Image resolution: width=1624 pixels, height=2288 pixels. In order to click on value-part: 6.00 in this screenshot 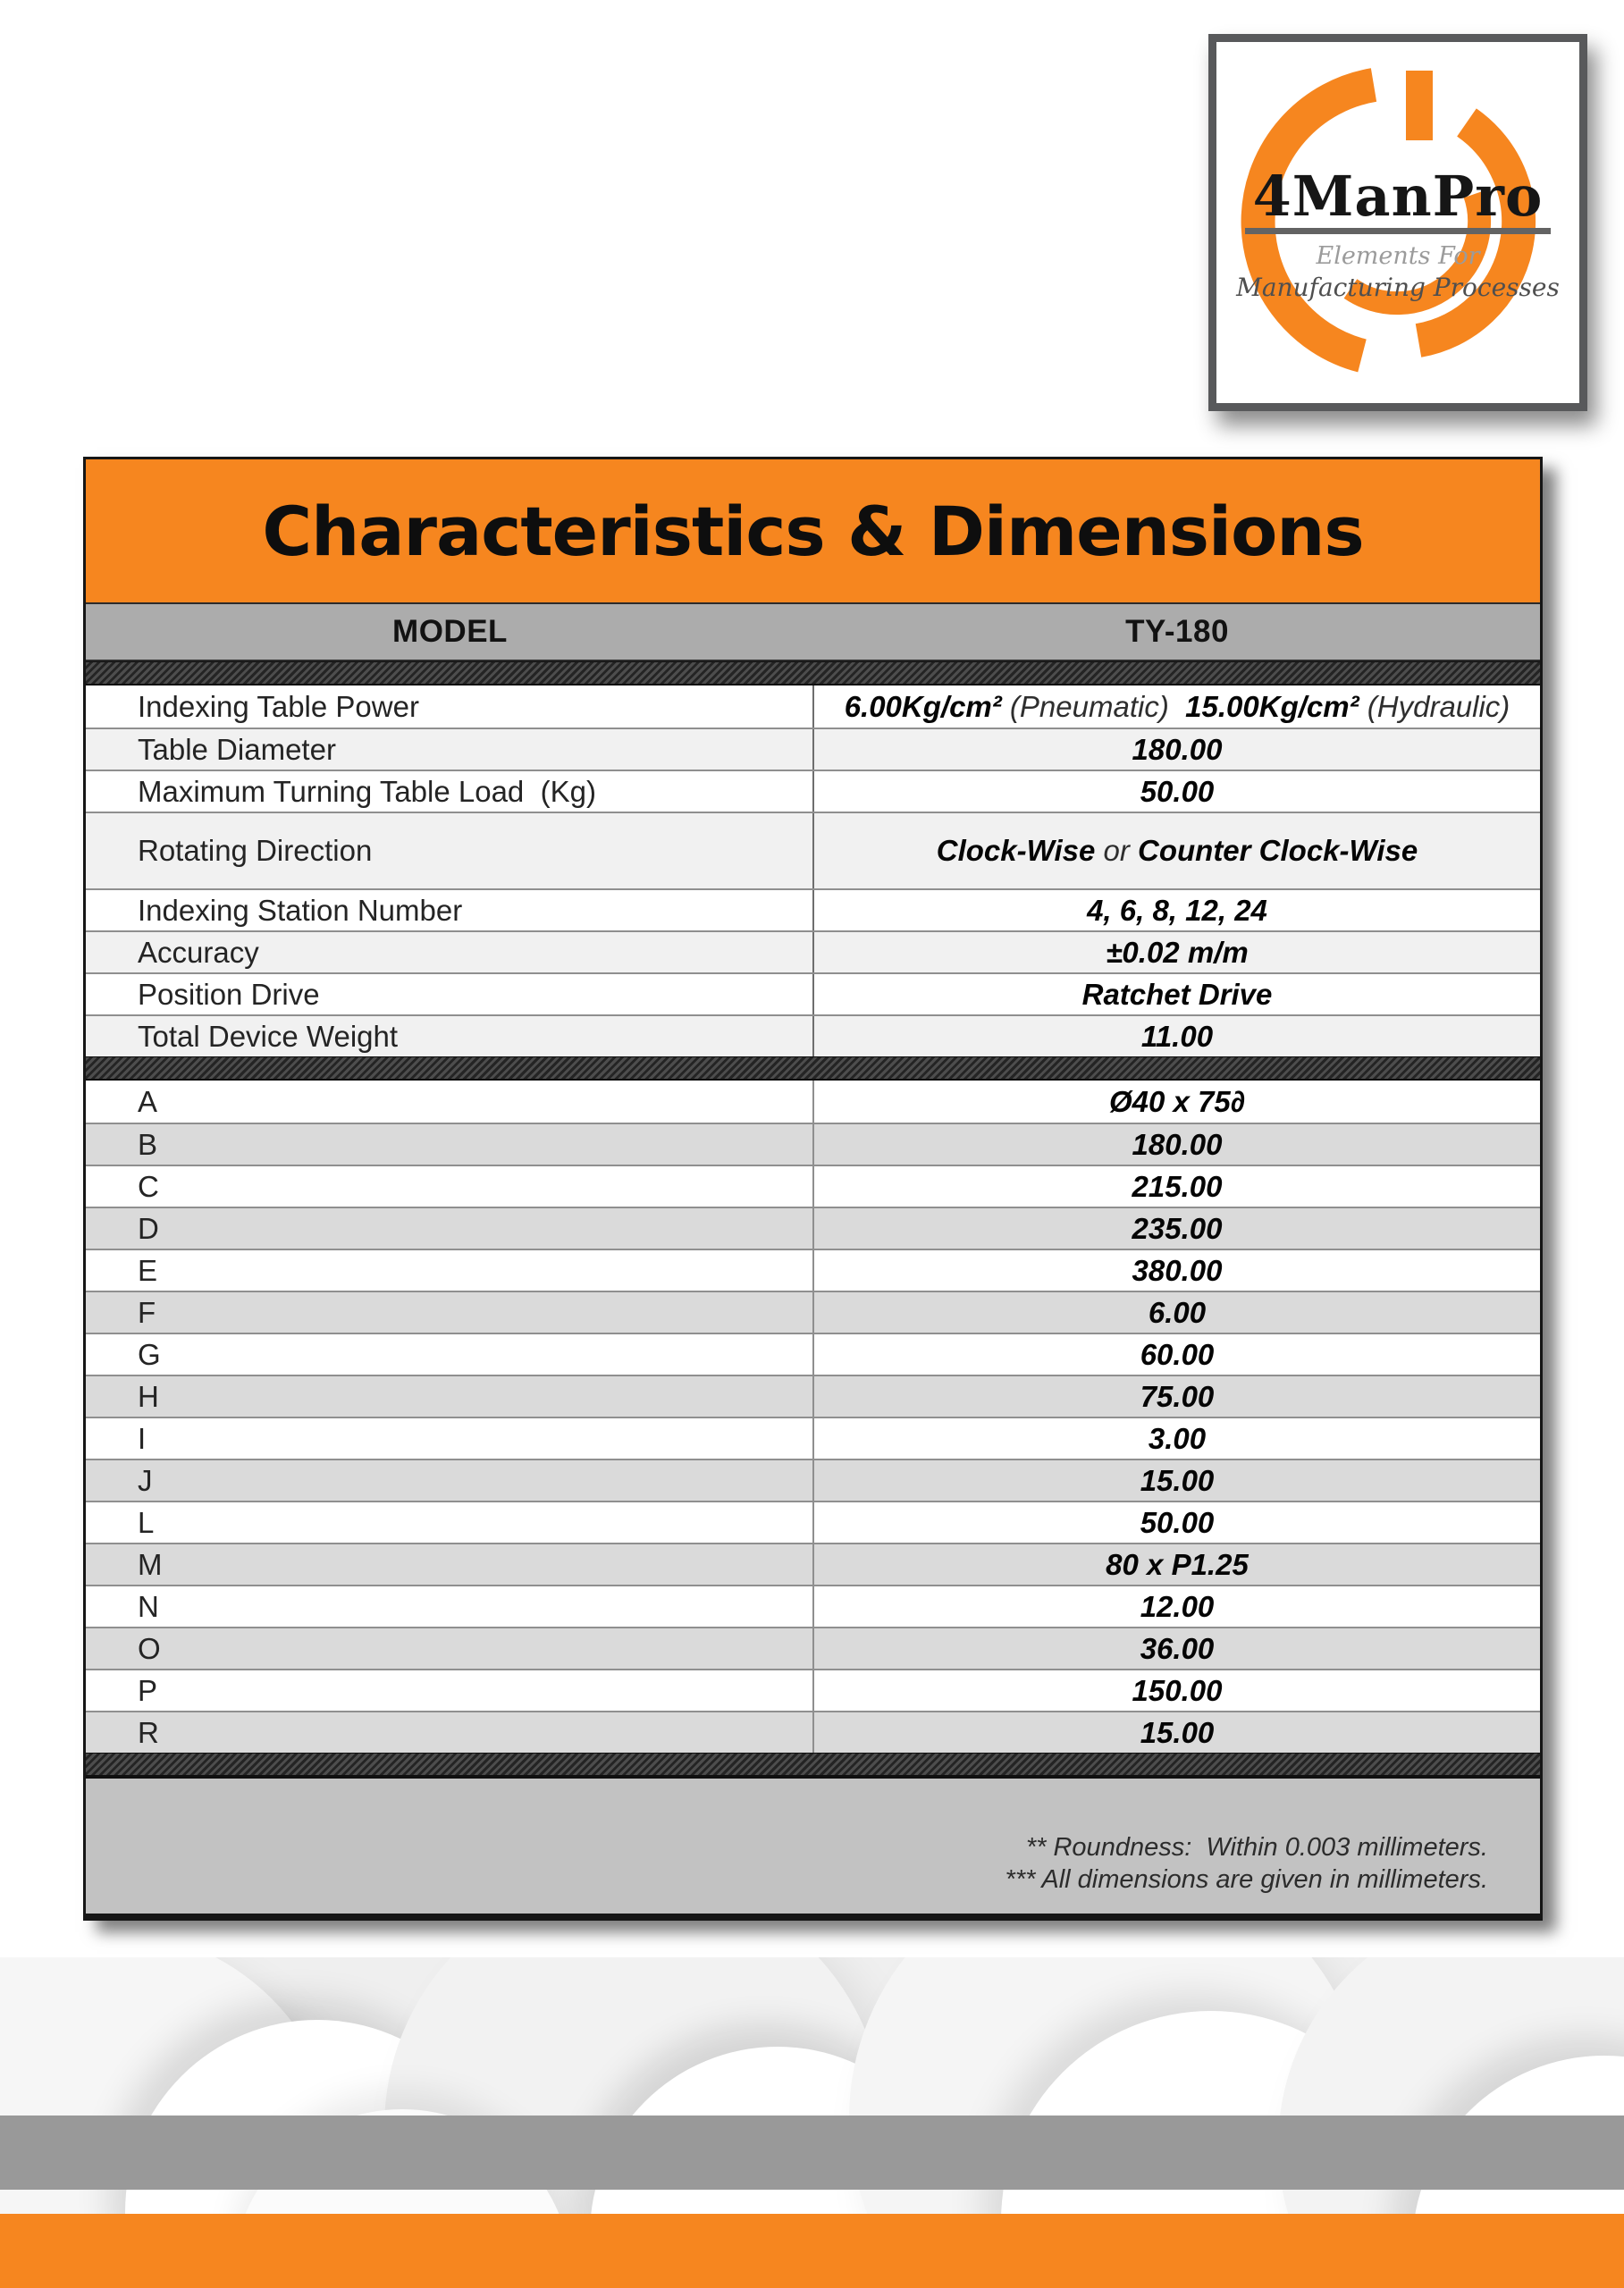, I will do `click(1177, 1312)`.